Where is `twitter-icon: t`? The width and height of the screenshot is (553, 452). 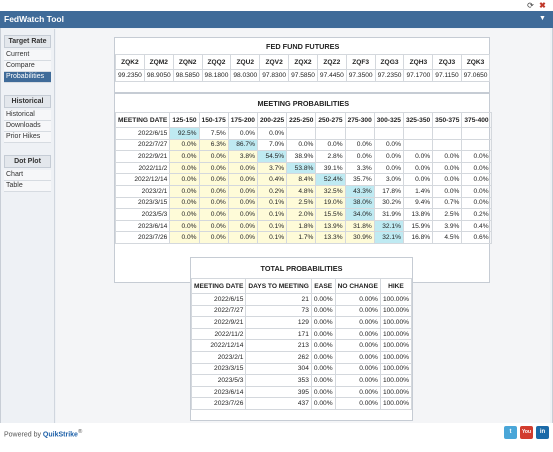
twitter-icon: t is located at coordinates (510, 432).